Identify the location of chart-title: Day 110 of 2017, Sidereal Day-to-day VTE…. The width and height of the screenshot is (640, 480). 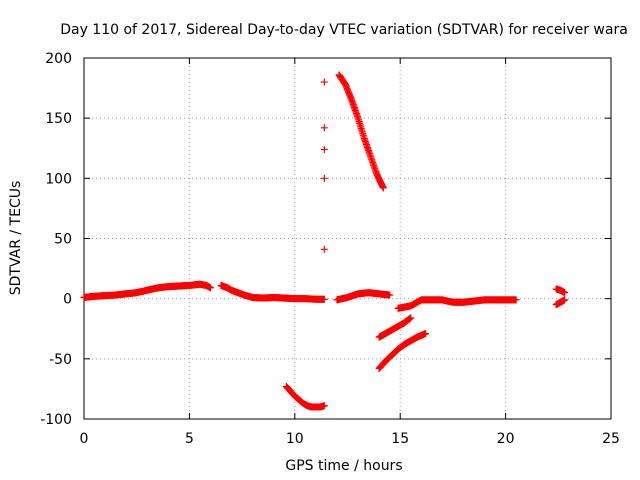
(344, 30).